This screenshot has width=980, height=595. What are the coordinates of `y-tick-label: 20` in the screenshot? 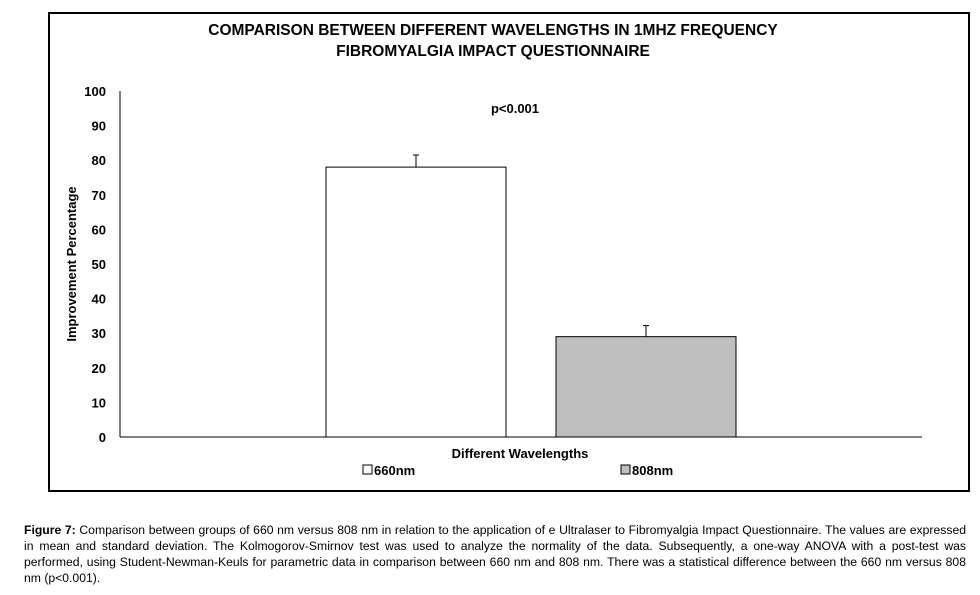 It's located at (99, 368).